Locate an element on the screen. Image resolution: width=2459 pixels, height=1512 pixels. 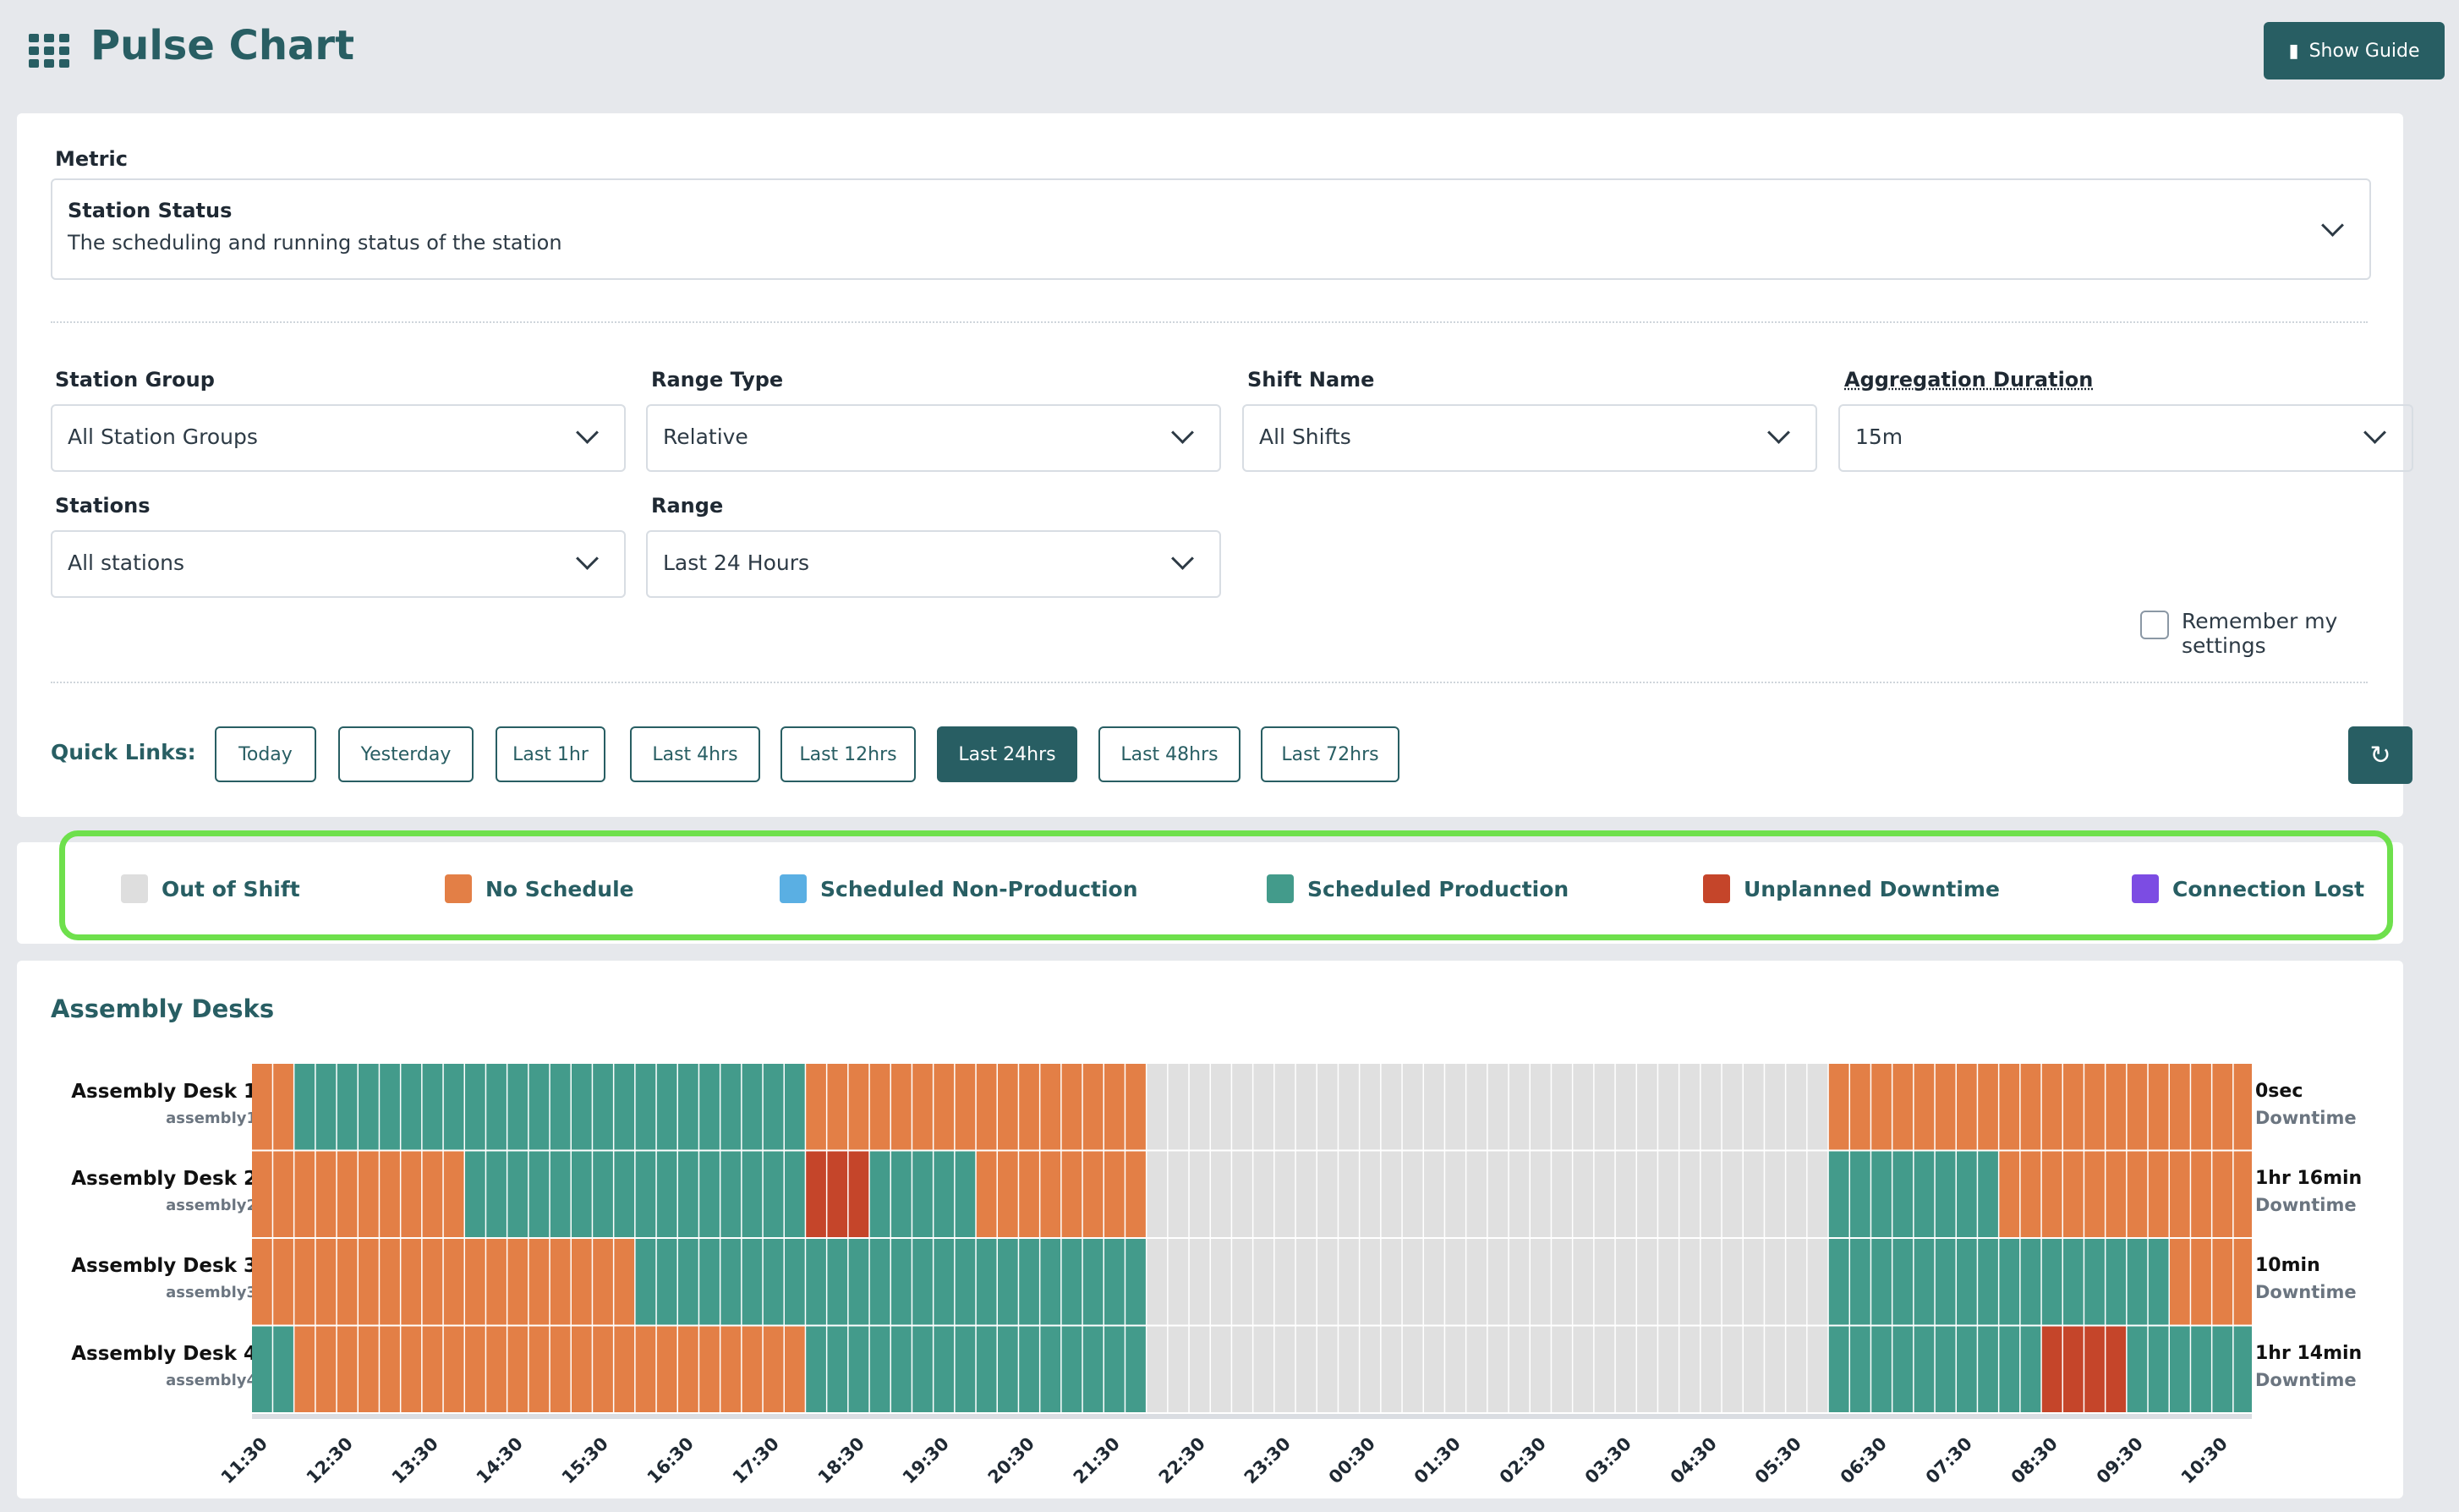
aggregation-duration-select: 15m is located at coordinates (2125, 438).